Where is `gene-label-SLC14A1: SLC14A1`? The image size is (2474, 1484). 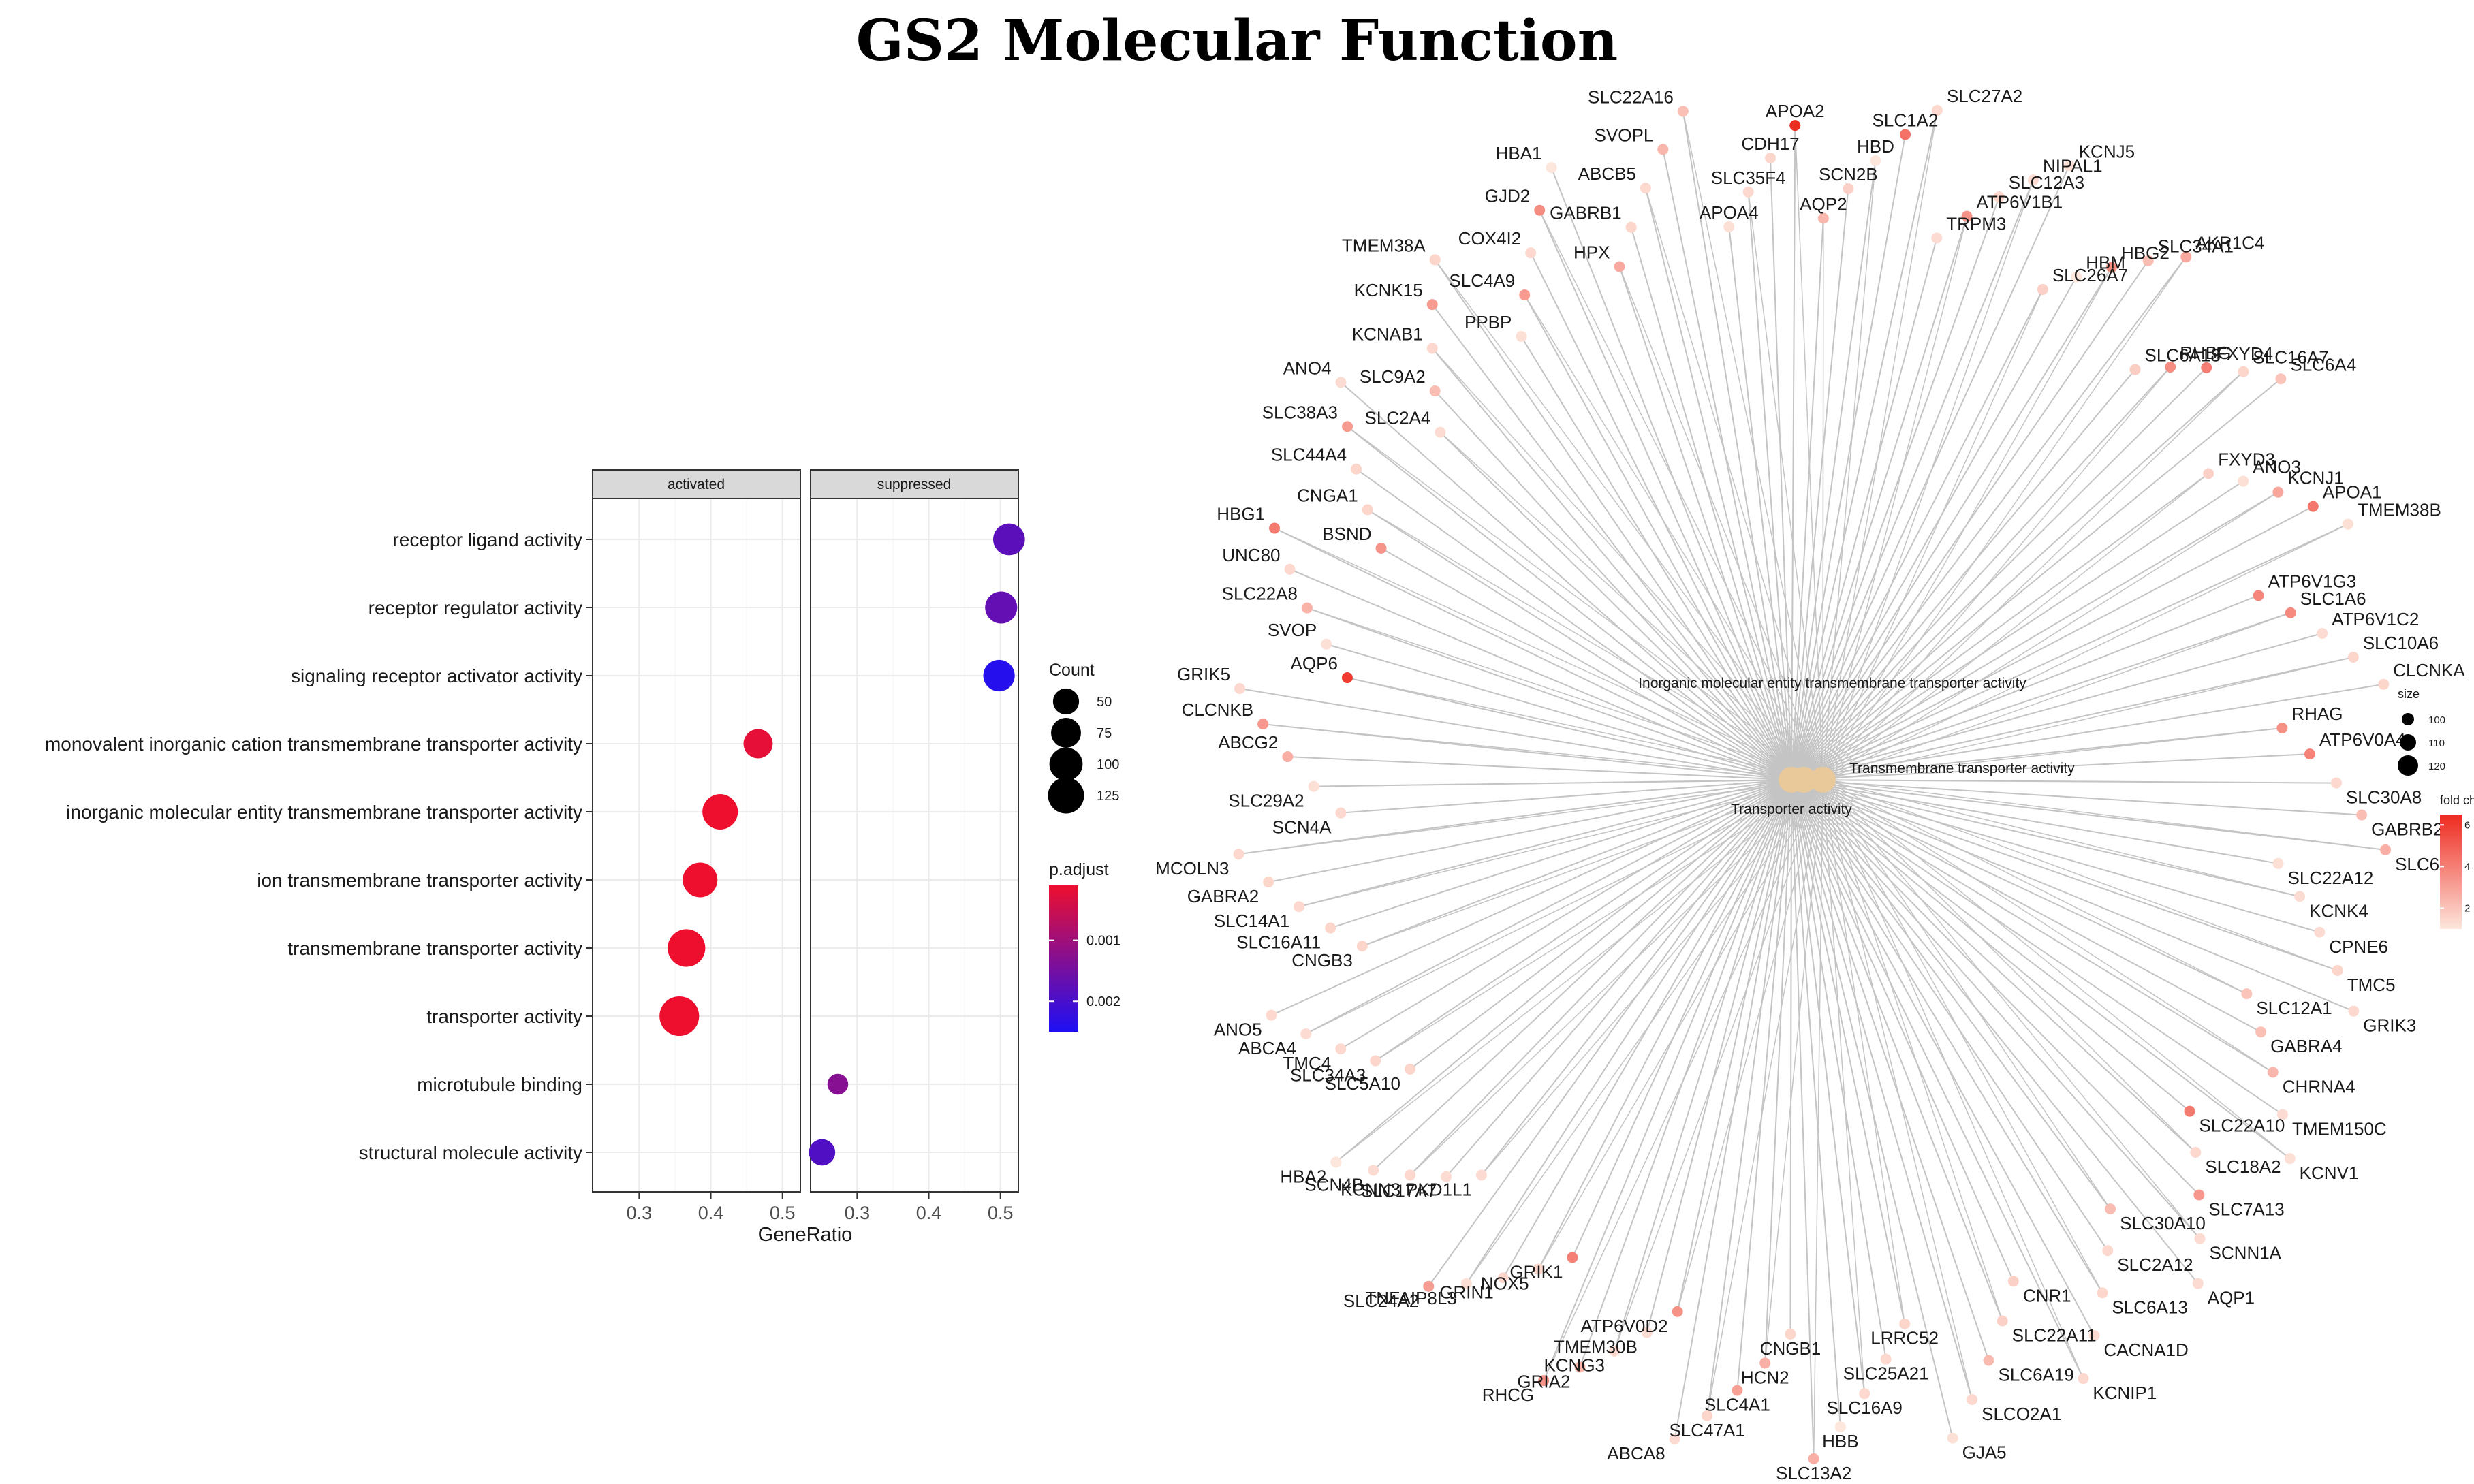
gene-label-SLC14A1: SLC14A1 is located at coordinates (1251, 921).